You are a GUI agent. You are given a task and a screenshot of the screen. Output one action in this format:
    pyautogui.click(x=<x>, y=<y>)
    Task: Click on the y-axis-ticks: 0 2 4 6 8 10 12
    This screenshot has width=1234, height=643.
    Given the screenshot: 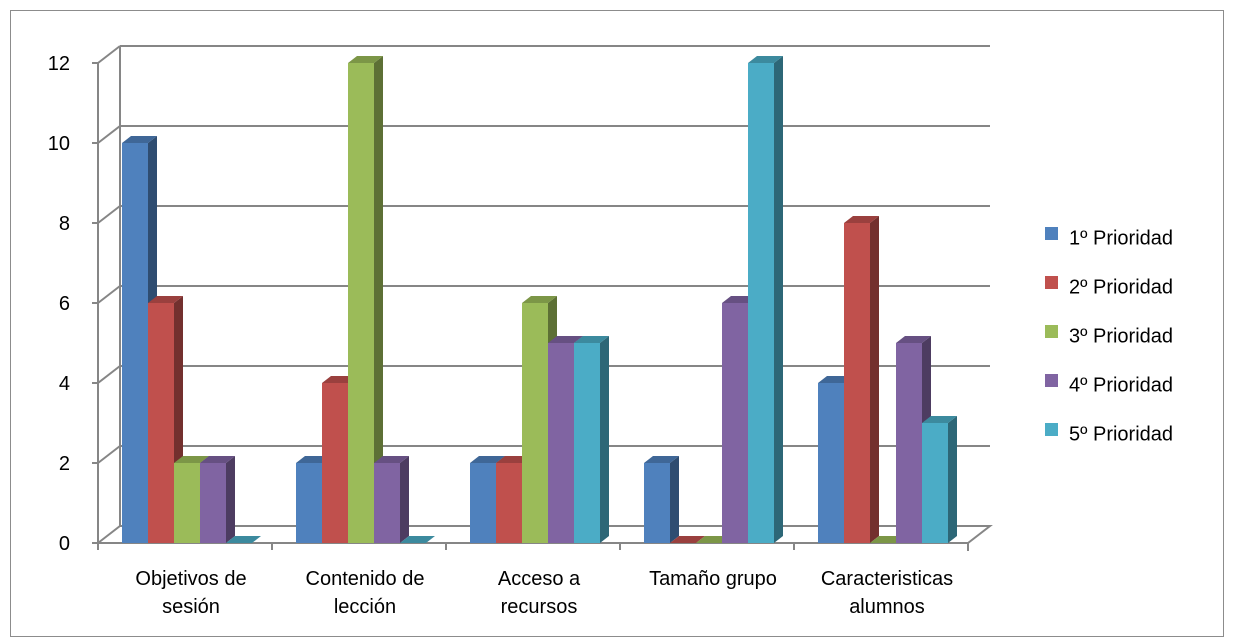 What is the action you would take?
    pyautogui.click(x=73, y=304)
    